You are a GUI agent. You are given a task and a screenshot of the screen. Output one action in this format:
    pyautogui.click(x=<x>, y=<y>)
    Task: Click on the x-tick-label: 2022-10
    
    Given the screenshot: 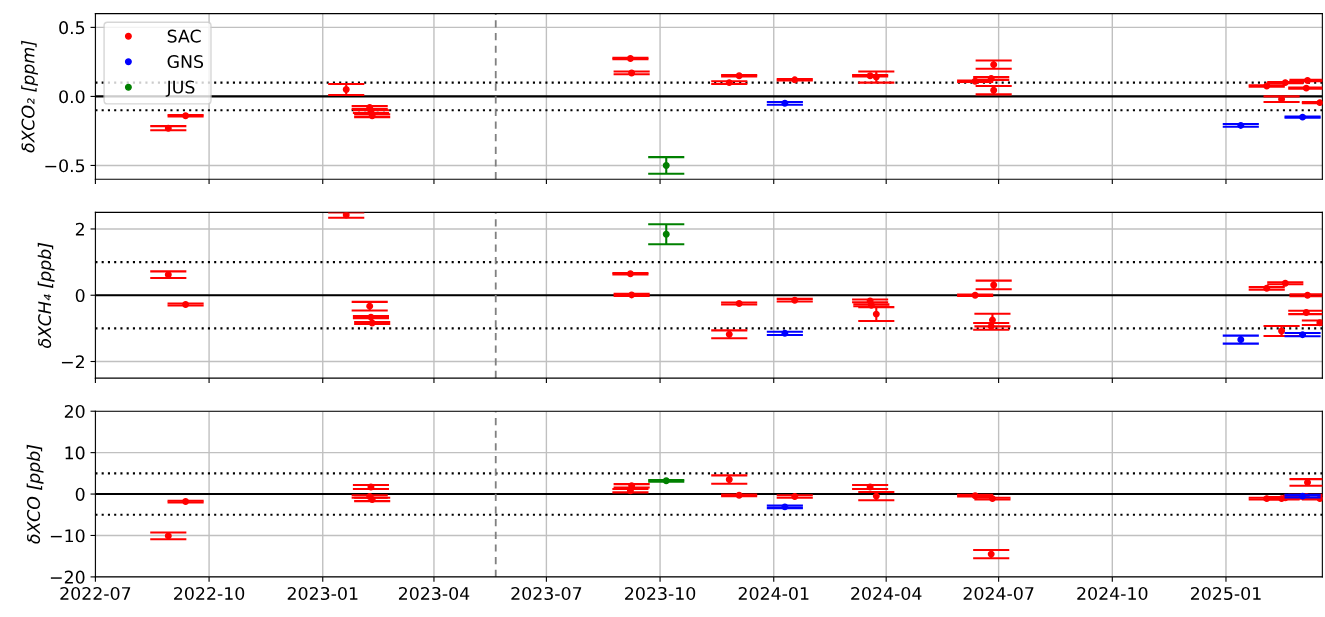 What is the action you would take?
    pyautogui.click(x=209, y=593)
    